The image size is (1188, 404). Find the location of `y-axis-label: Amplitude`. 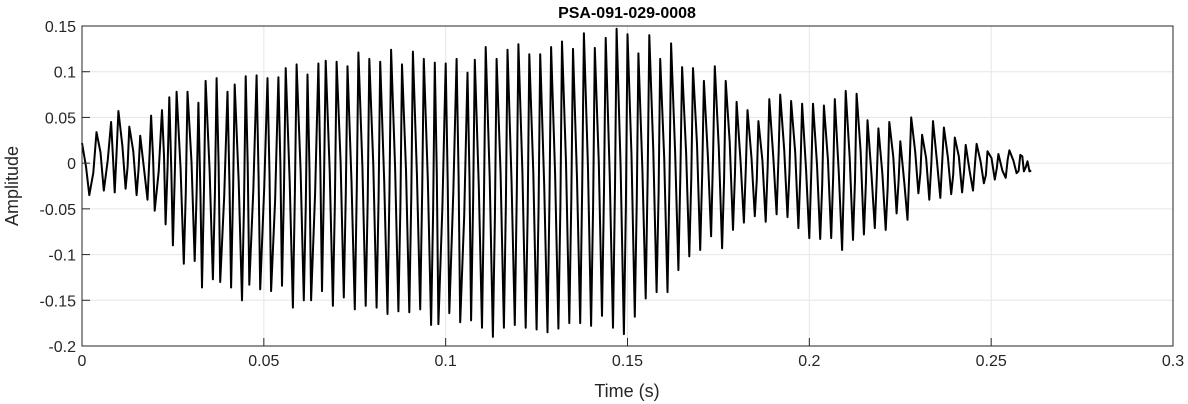

y-axis-label: Amplitude is located at coordinates (12, 186).